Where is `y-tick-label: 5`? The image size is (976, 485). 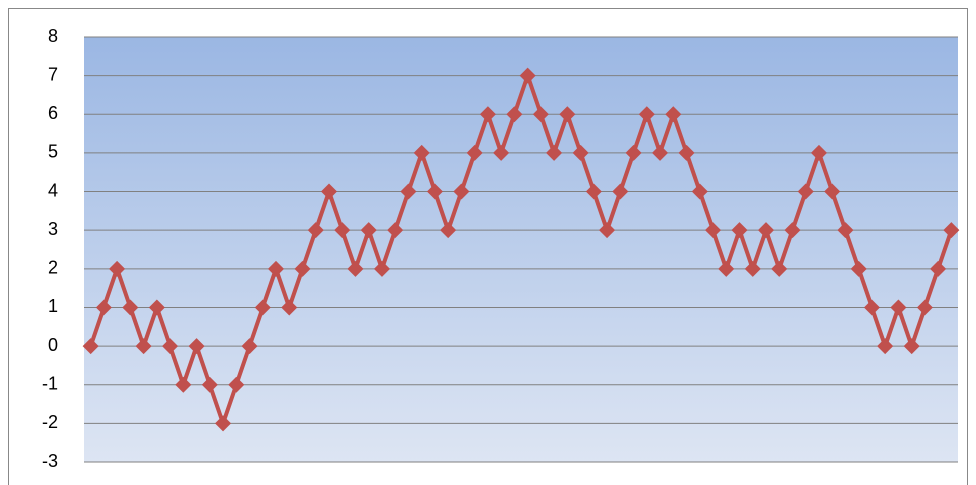
y-tick-label: 5 is located at coordinates (53, 152).